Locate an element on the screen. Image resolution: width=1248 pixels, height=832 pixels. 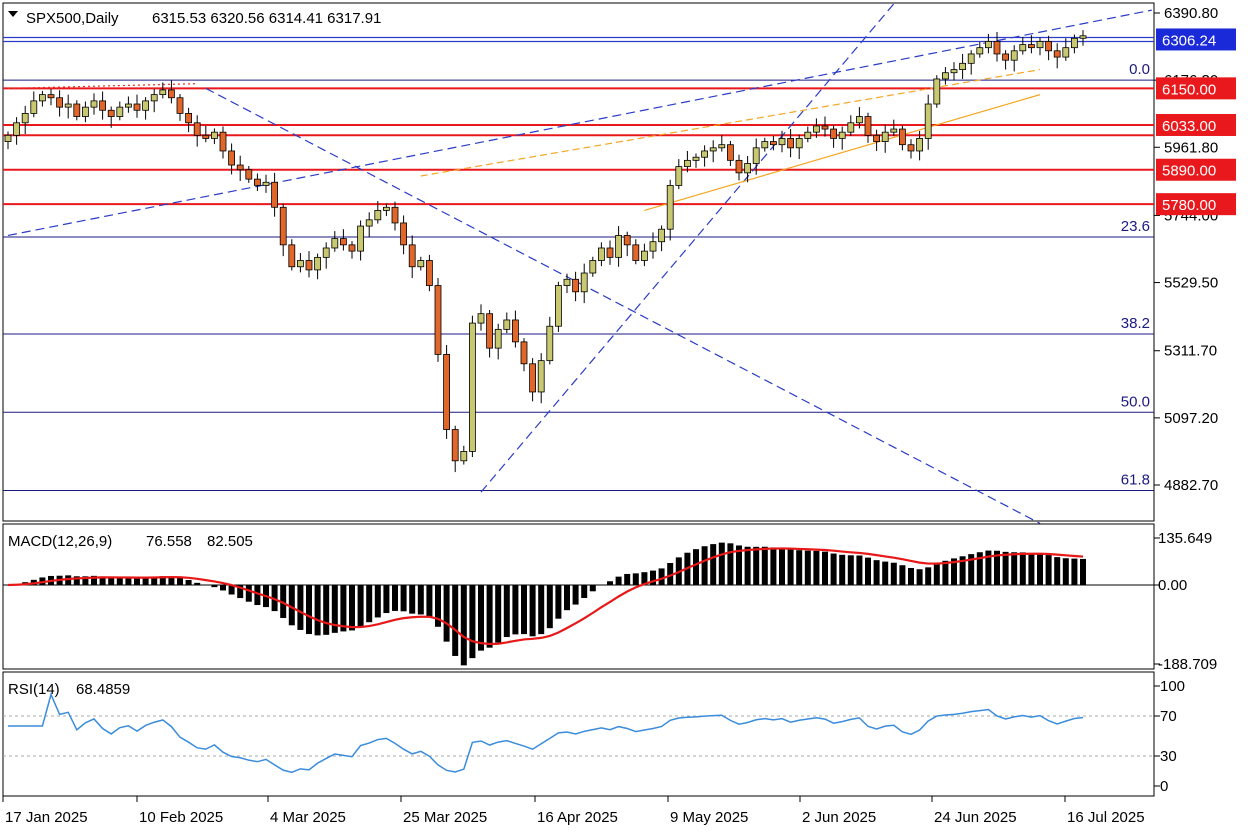
macd-axis: 135.649 0.00 -188.709 is located at coordinates (1185, 601).